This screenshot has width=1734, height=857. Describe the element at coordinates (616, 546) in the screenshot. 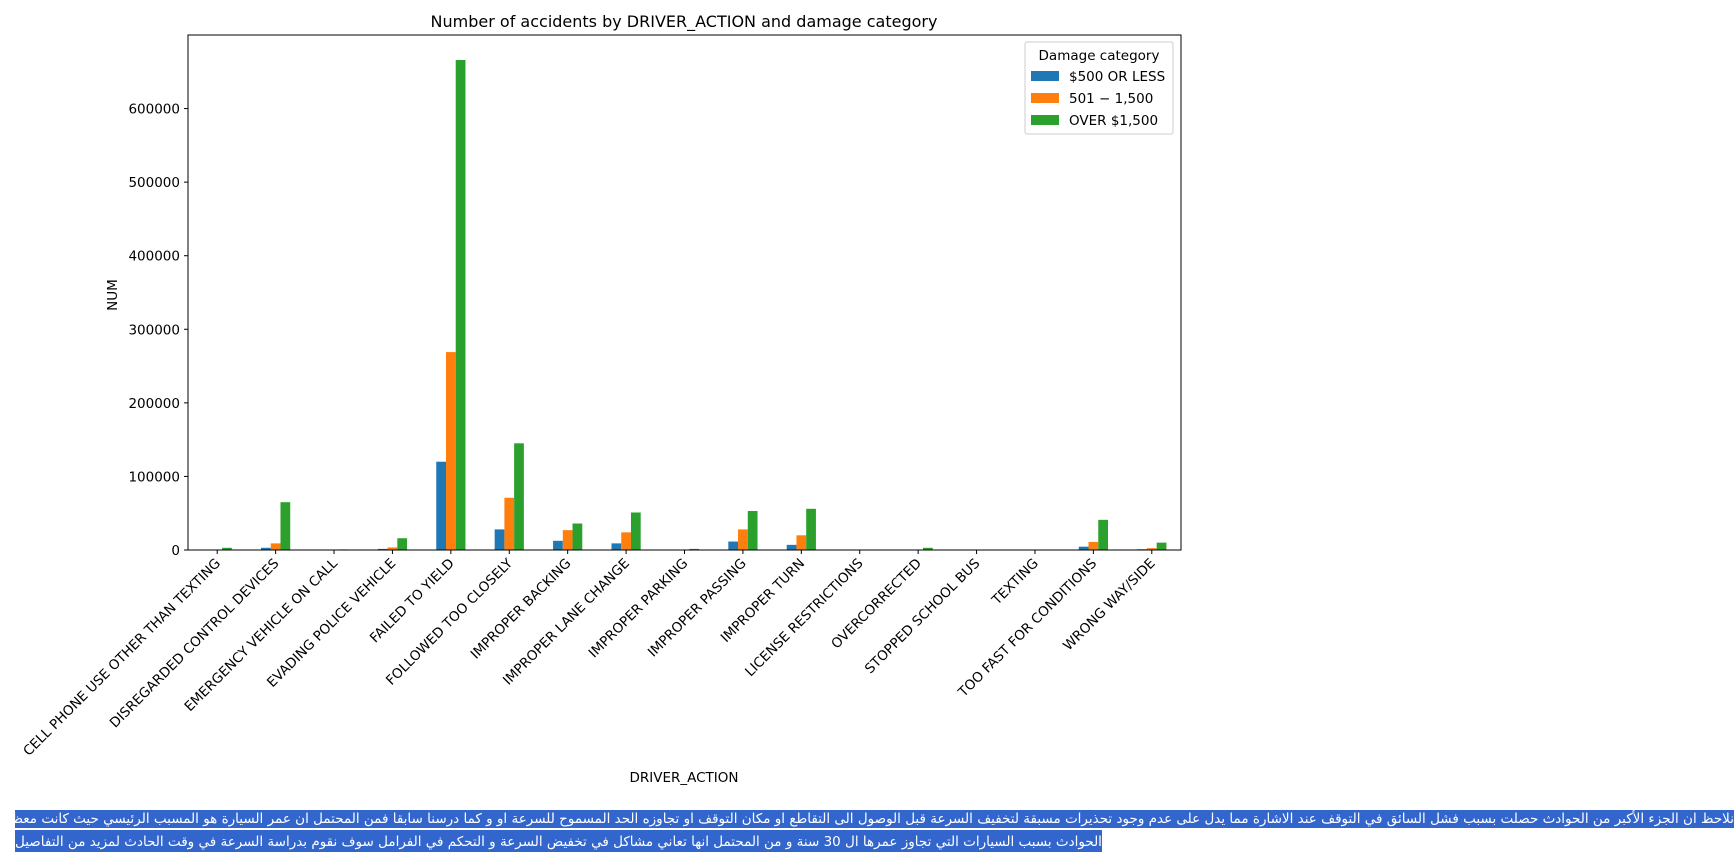

I see `bar-improper-lane-change-500-or-less` at that location.